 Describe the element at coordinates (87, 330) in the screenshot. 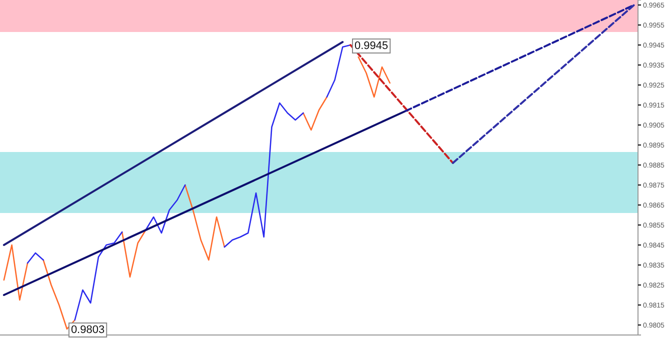

I see `annotation: 0.9803` at that location.